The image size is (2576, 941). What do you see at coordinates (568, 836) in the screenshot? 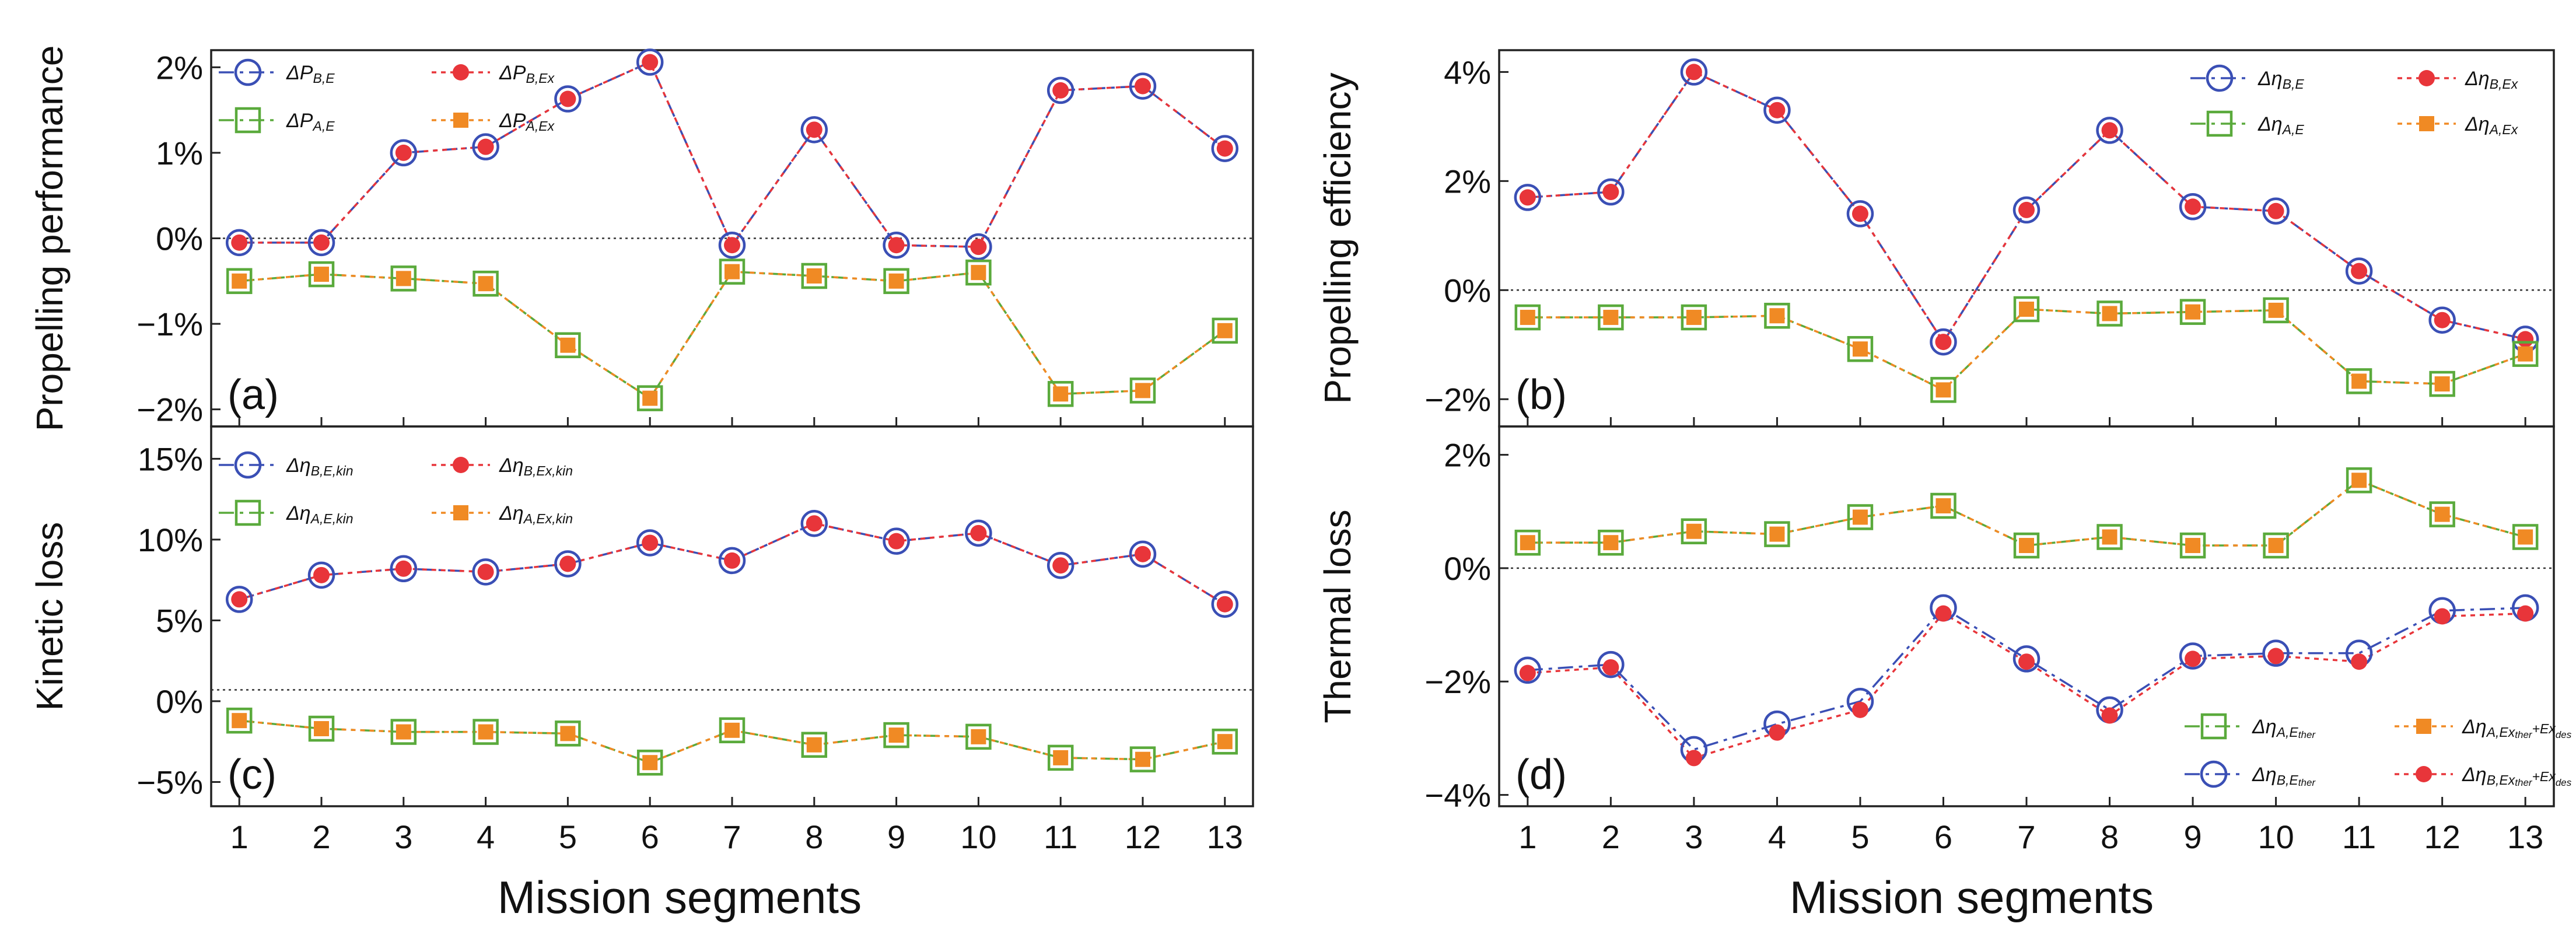
I see `x-tick-label: 5` at bounding box center [568, 836].